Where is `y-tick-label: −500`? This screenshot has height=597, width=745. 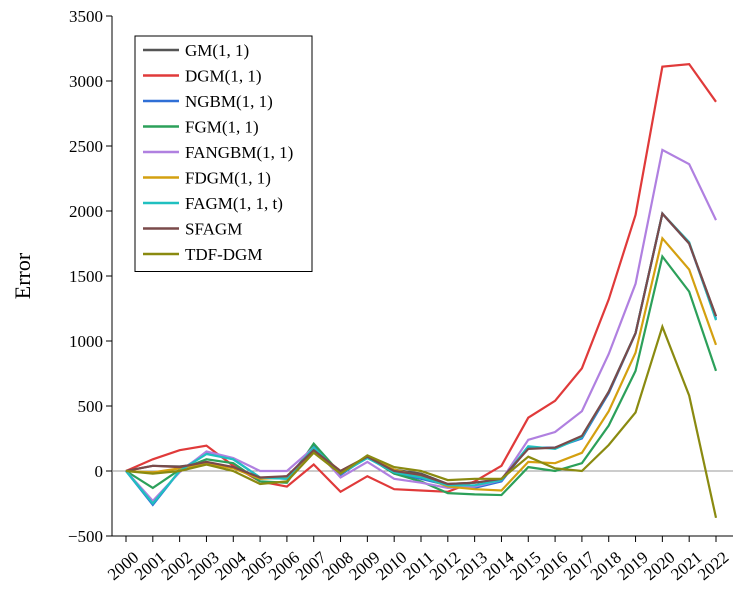
y-tick-label: −500 is located at coordinates (85, 536).